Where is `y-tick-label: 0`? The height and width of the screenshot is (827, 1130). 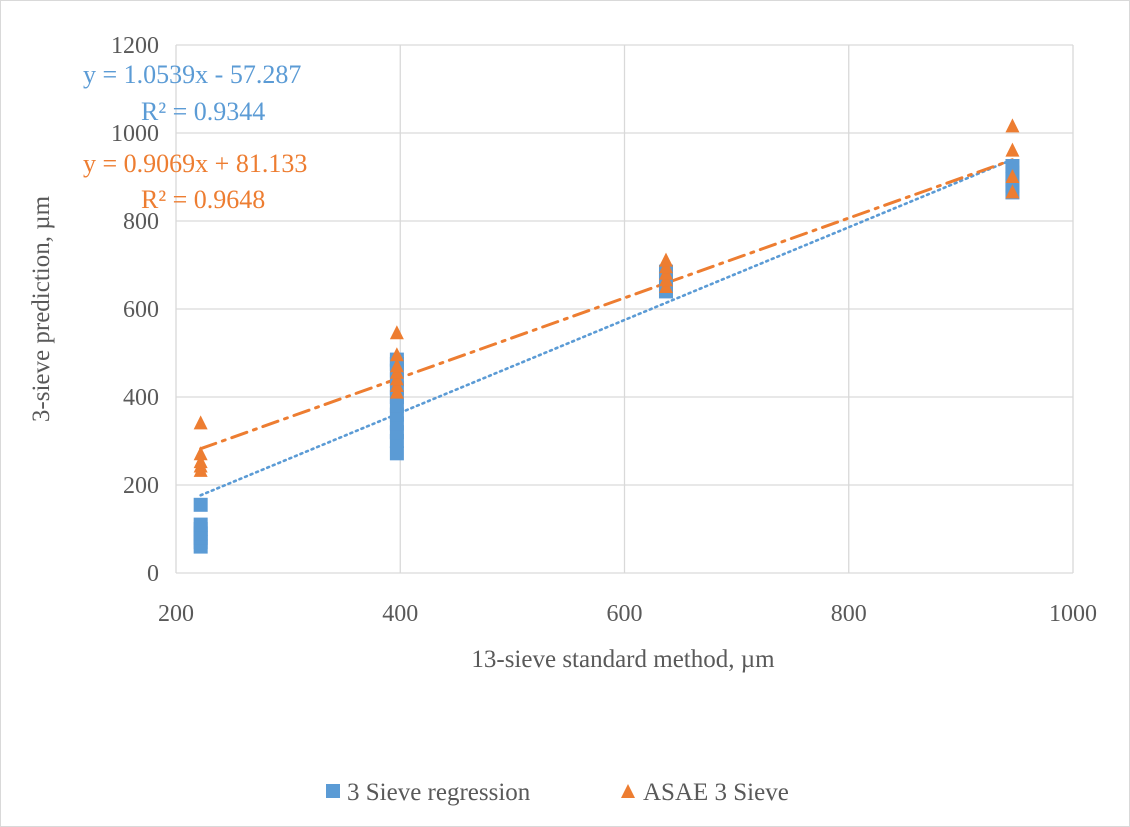 y-tick-label: 0 is located at coordinates (153, 574).